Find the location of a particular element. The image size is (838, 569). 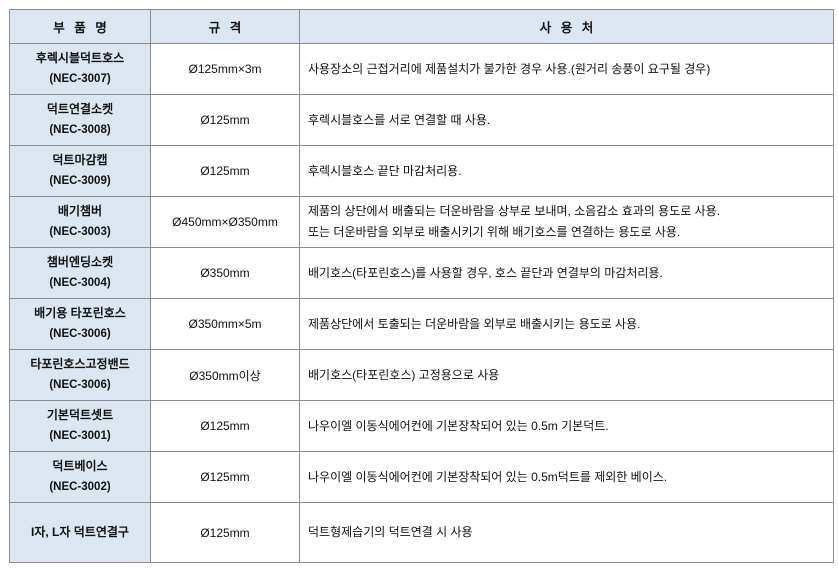

part-name: I자, L자 덕트연결구 is located at coordinates (80, 532).